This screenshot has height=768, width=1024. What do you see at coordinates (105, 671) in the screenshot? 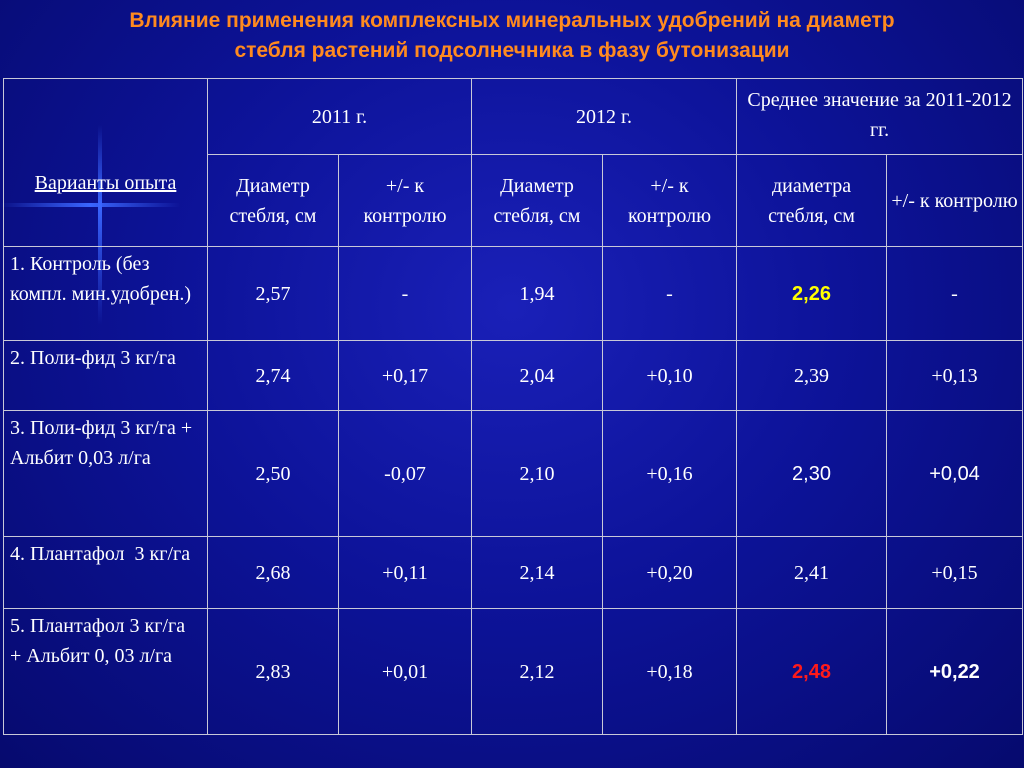
I see `row-label: 5. Плантафол 3 кг/га + Альбит 0, 03 л/га` at bounding box center [105, 671].